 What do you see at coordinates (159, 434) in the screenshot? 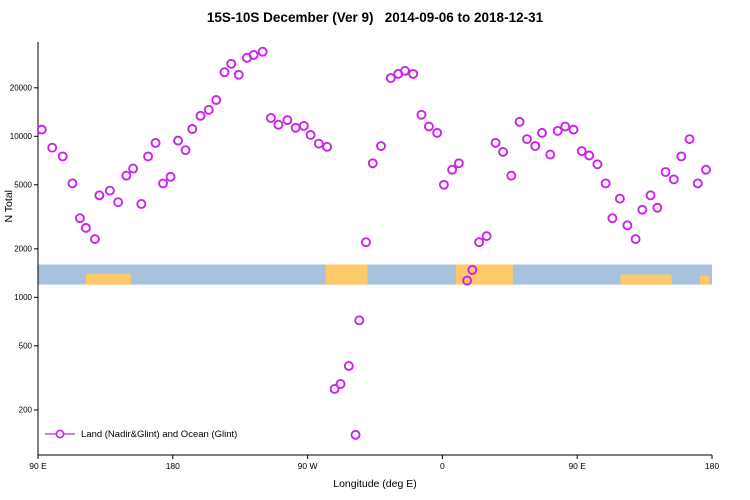
I see `legend-label: Land (Nadir&Glint) and Ocean (Glint)` at bounding box center [159, 434].